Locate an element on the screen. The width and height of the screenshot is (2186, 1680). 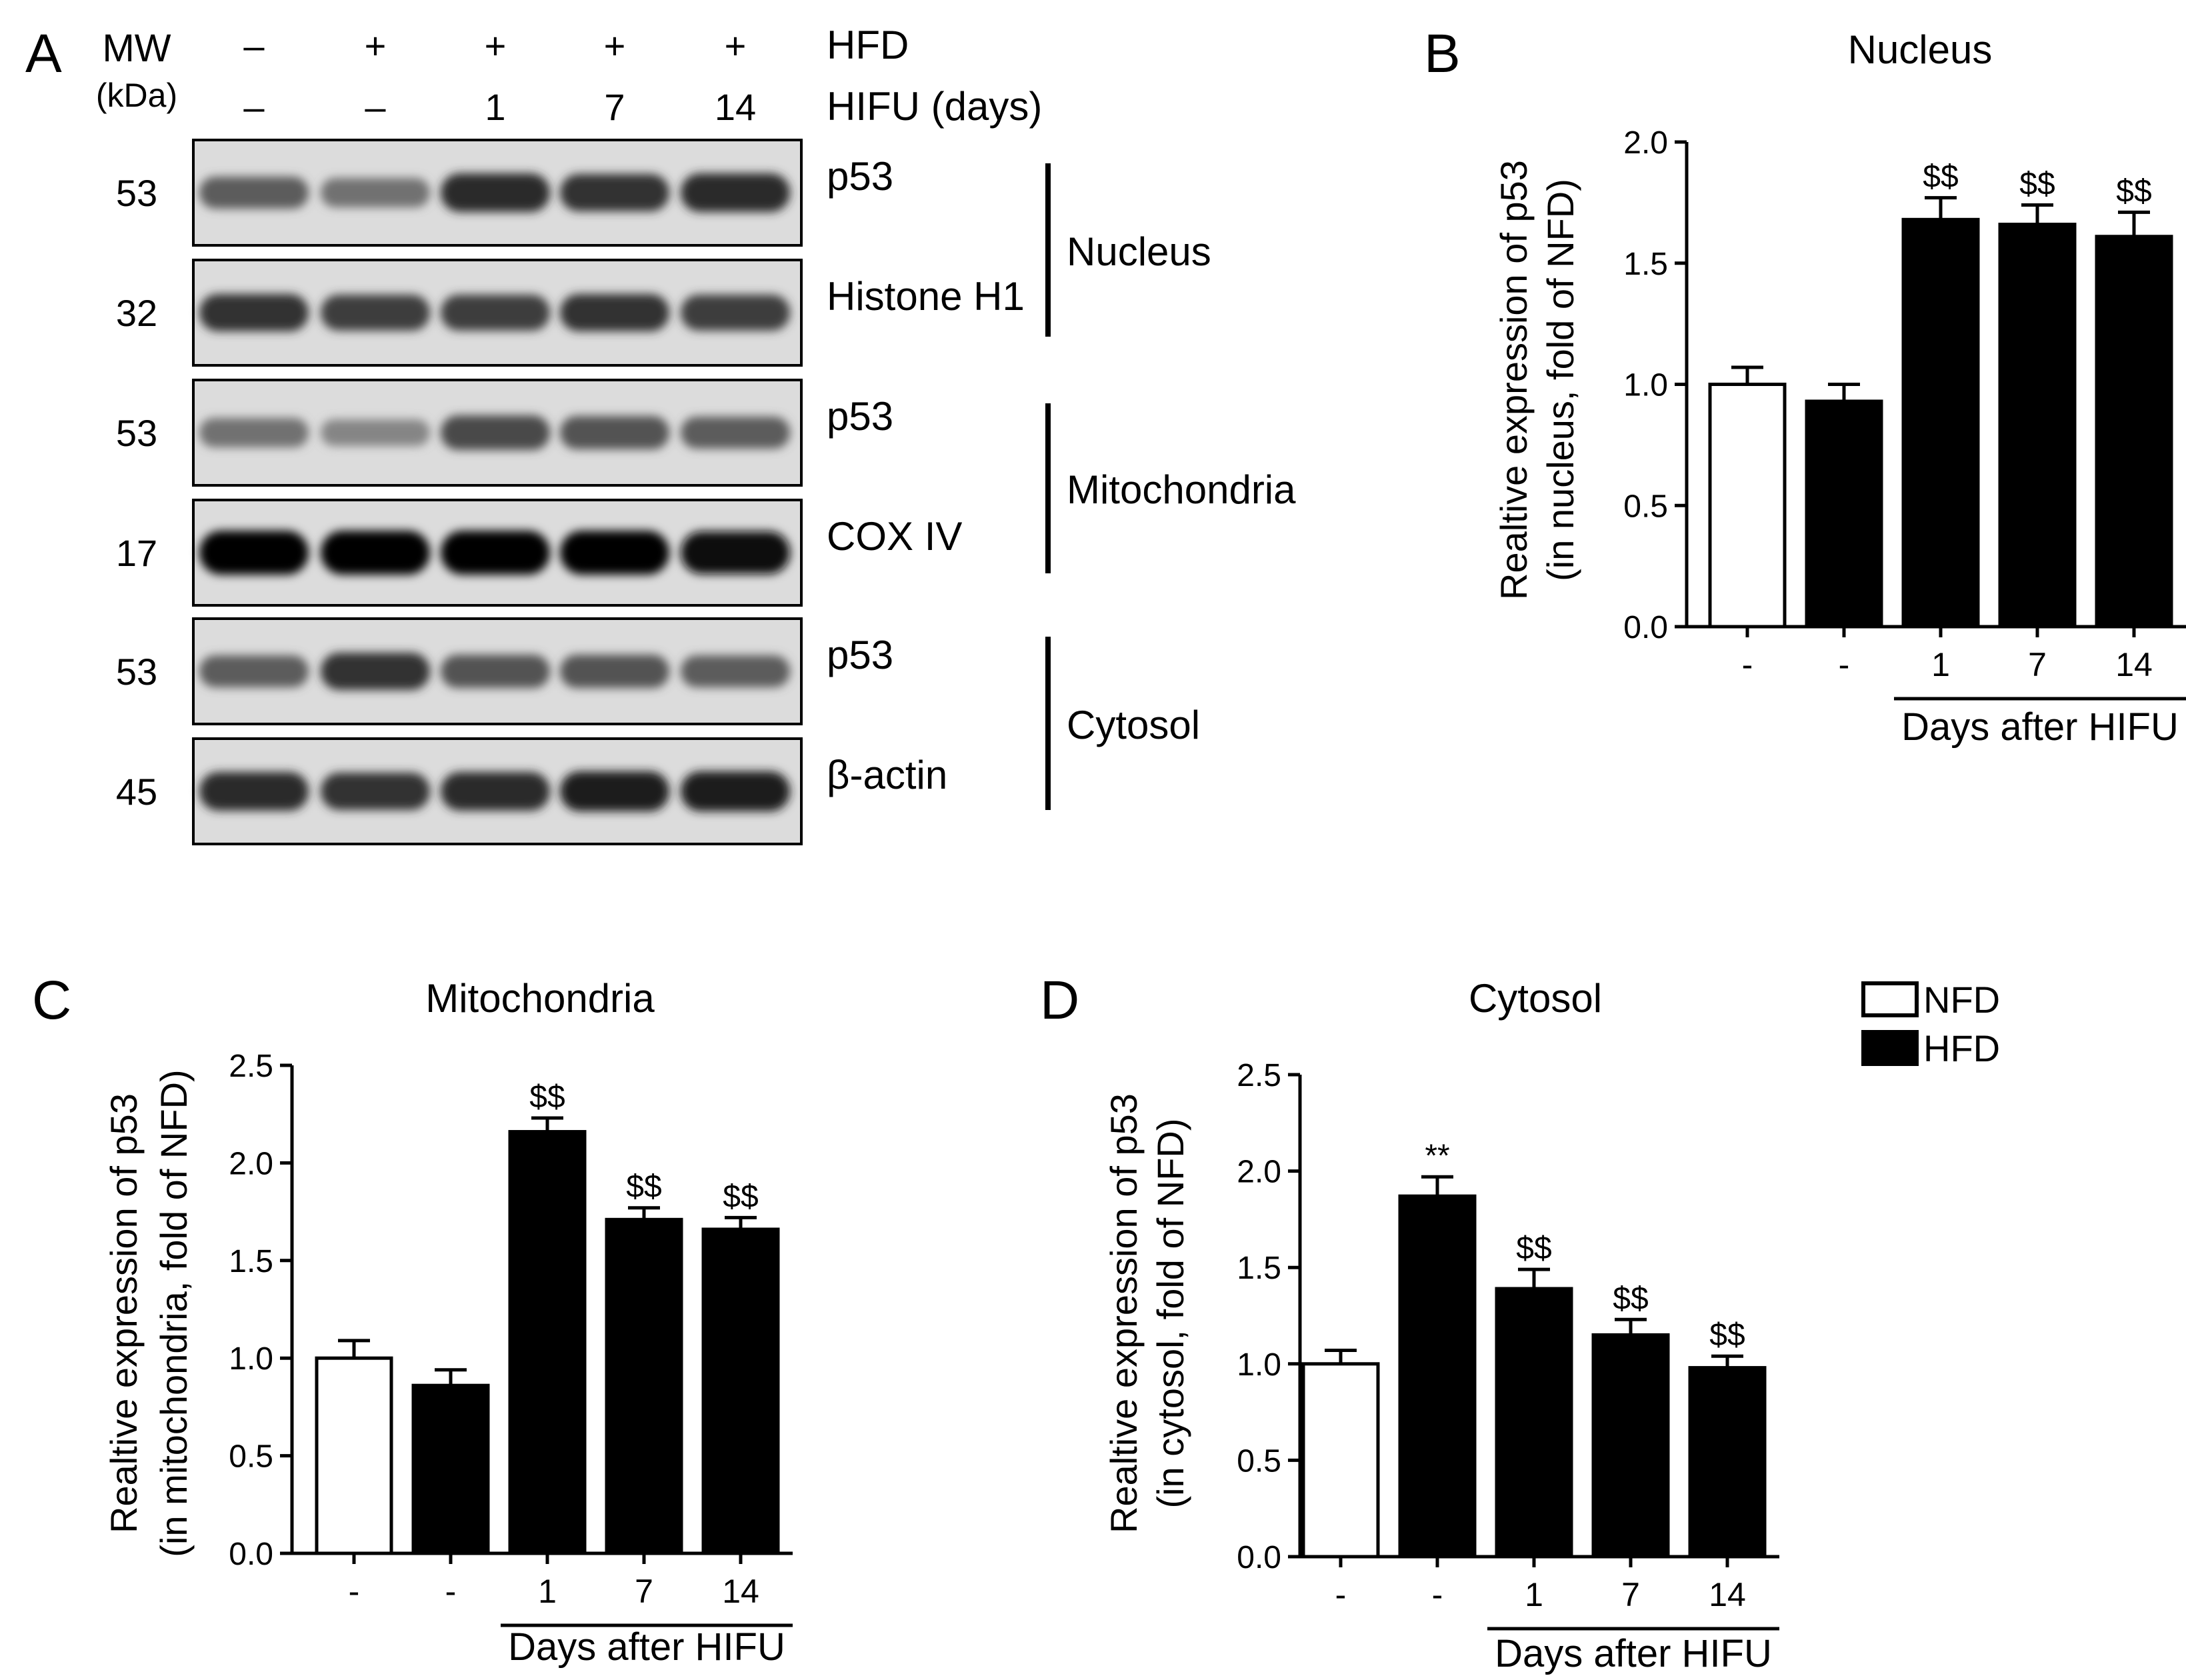
fraction-cytosol: Cytosol is located at coordinates (1122, 723).